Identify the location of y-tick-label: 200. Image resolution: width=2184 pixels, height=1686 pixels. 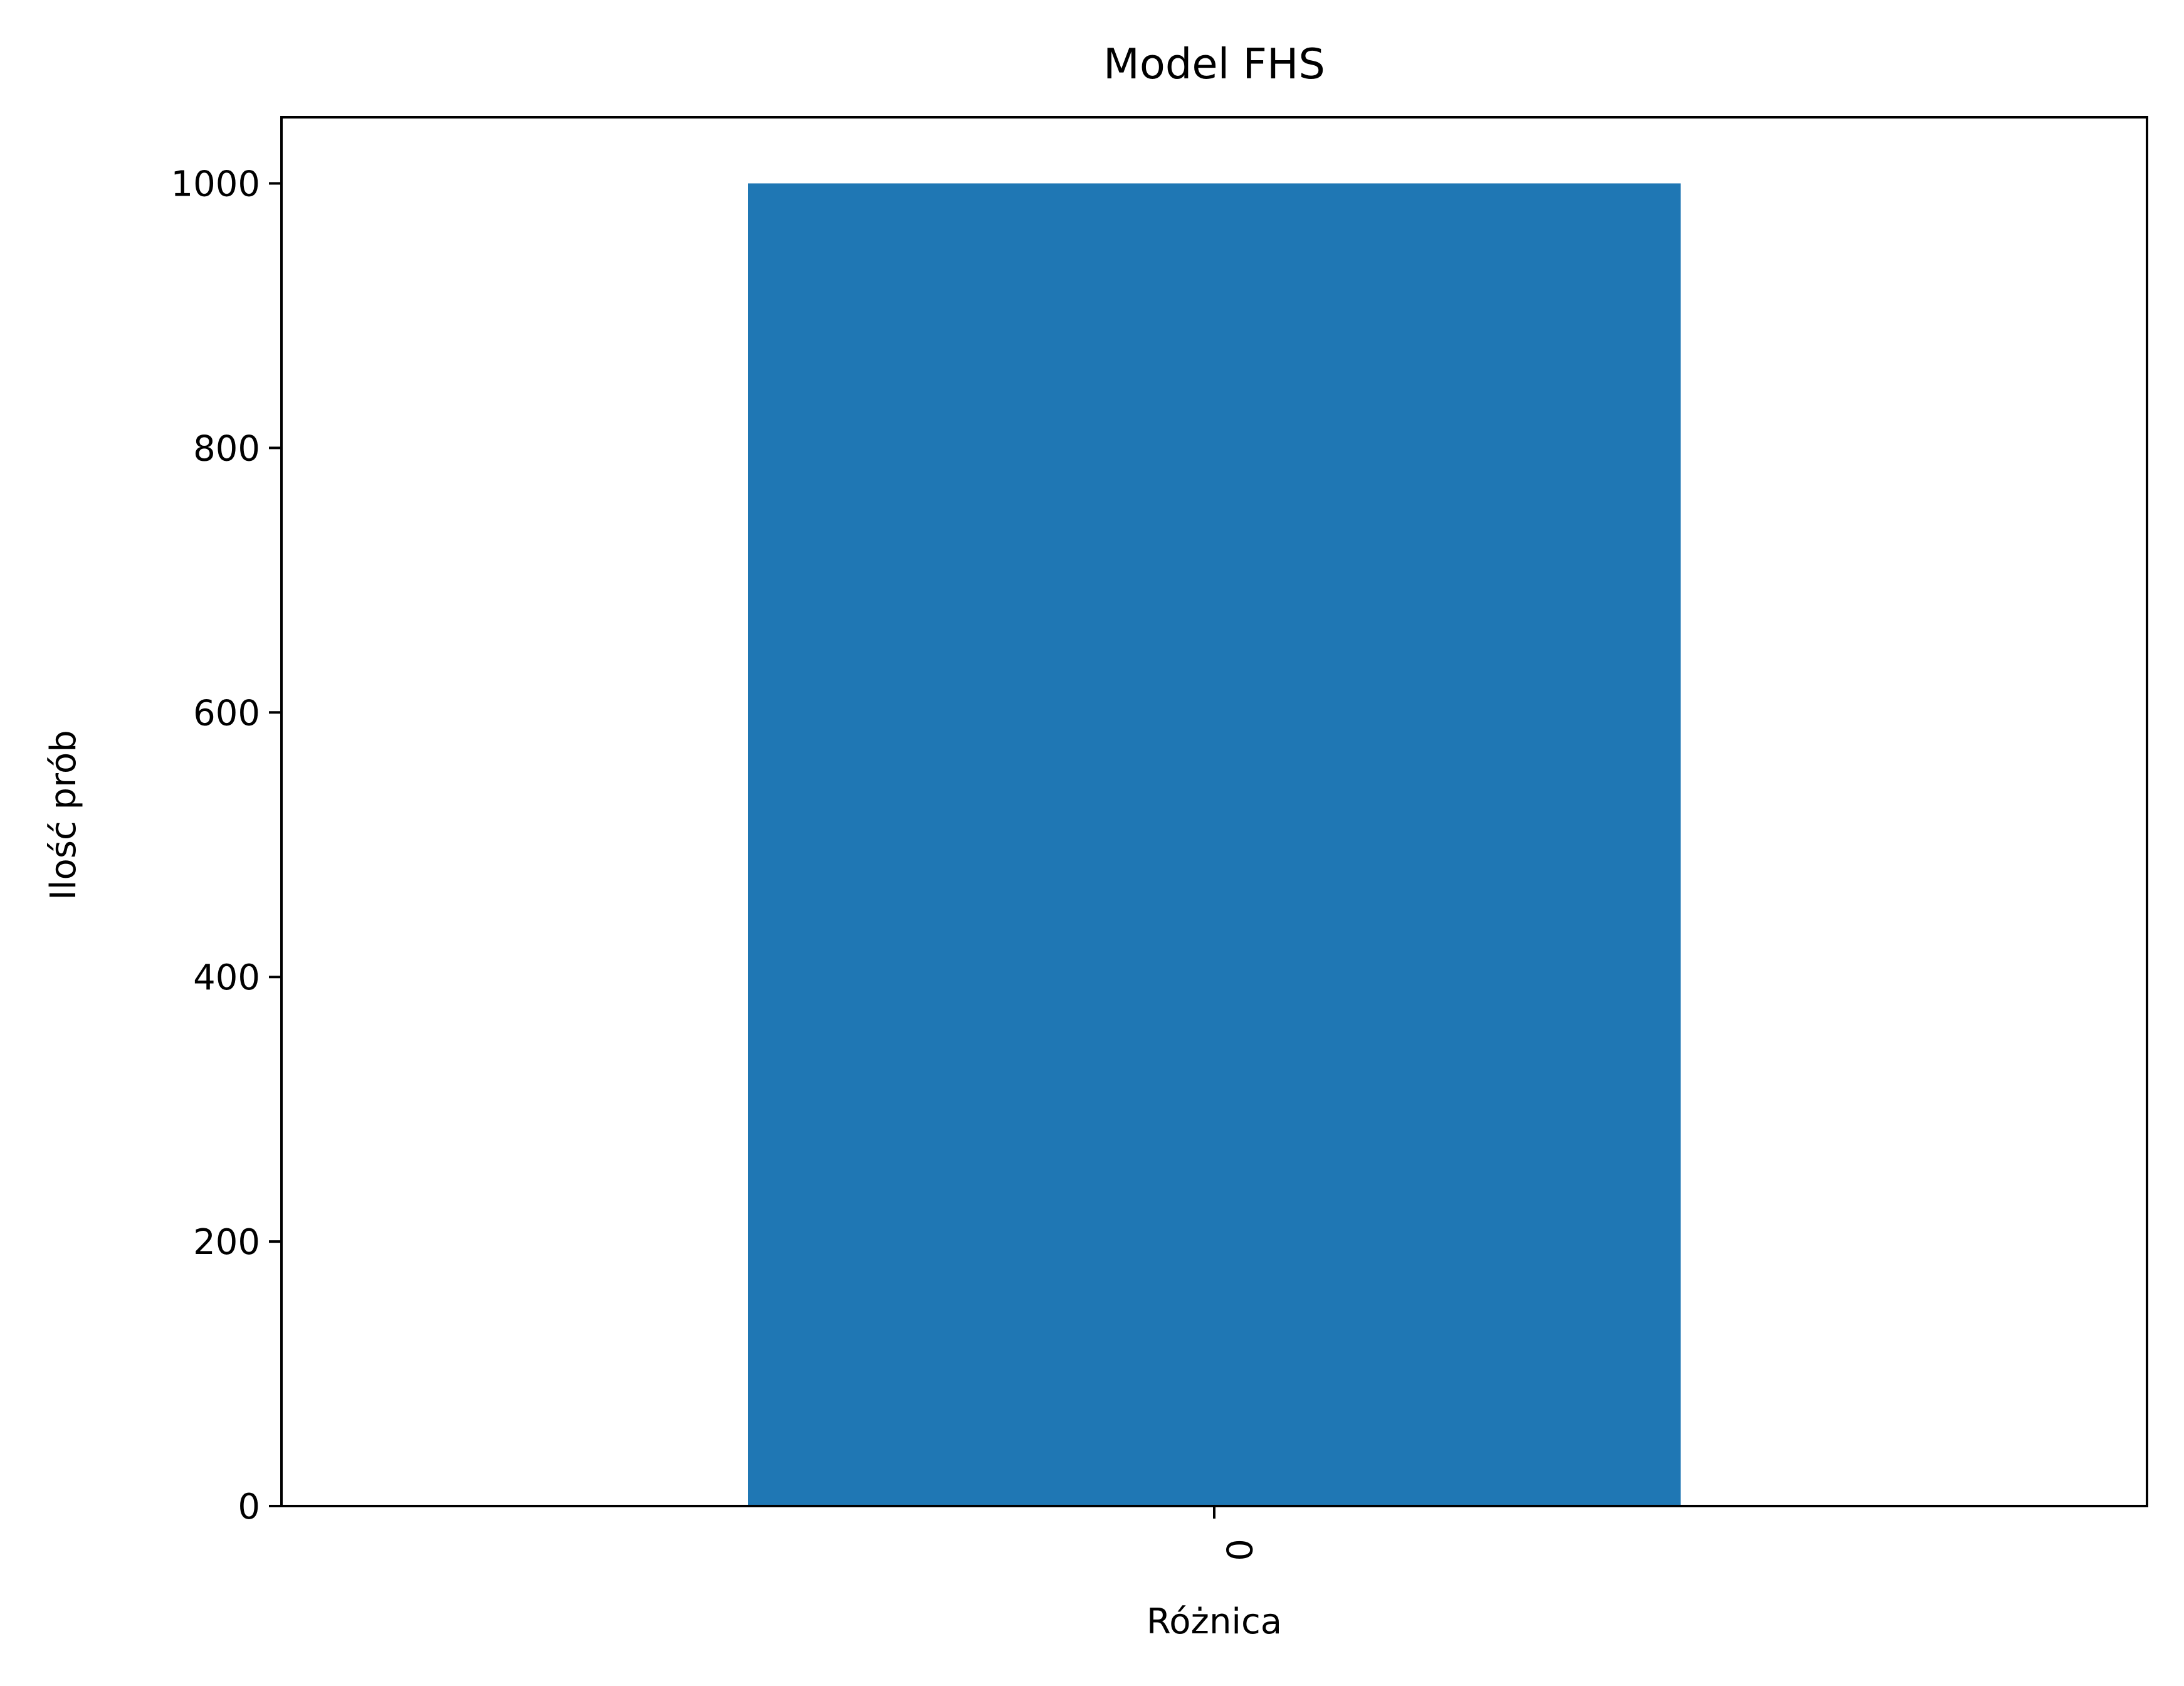
(227, 1242).